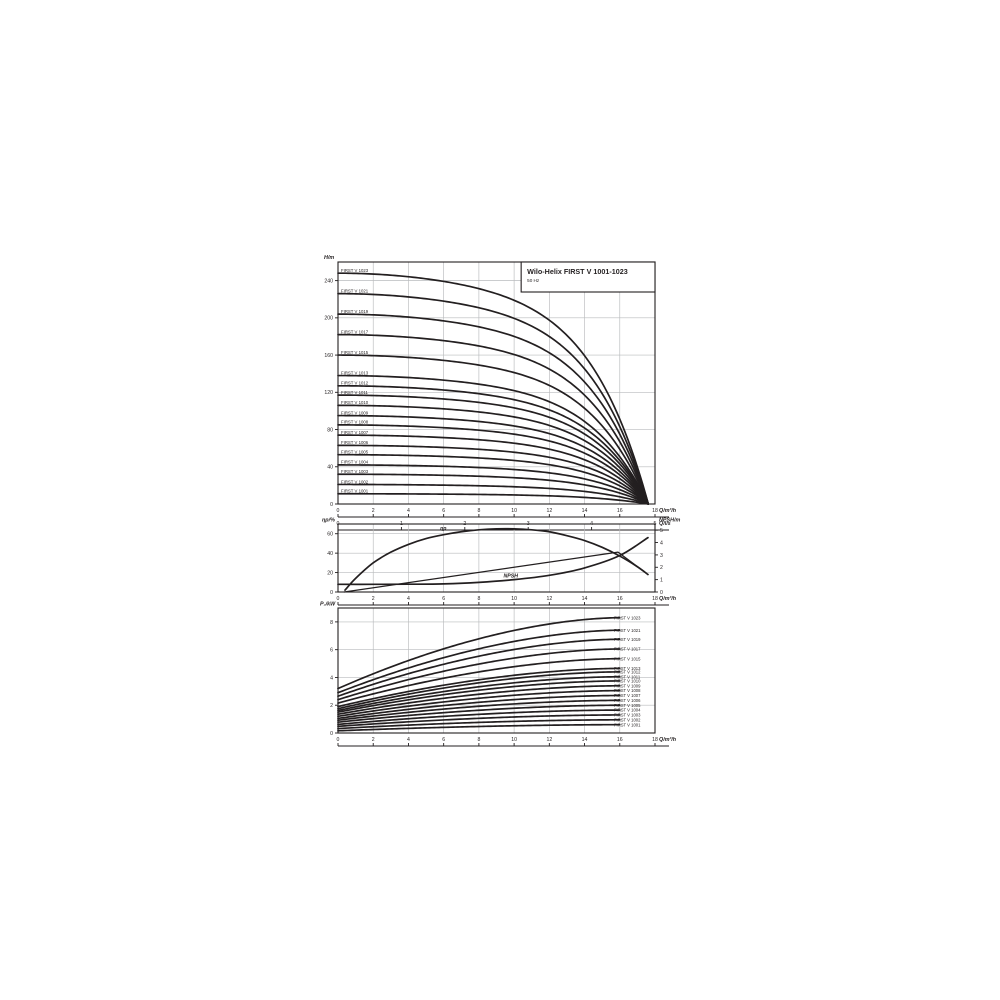 This screenshot has width=1000, height=1000. I want to click on power-curve-label: FIRST V 1021, so click(627, 630).